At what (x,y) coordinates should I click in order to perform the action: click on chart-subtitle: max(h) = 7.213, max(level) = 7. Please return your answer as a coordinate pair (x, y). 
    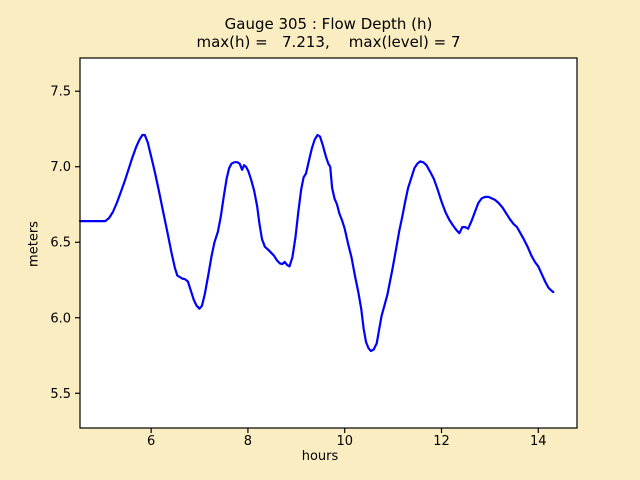
    Looking at the image, I should click on (328, 42).